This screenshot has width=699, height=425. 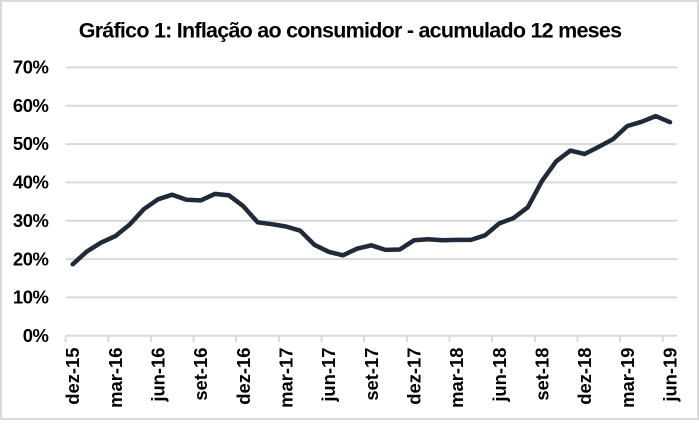 What do you see at coordinates (499, 375) in the screenshot?
I see `svg-text: jun-18` at bounding box center [499, 375].